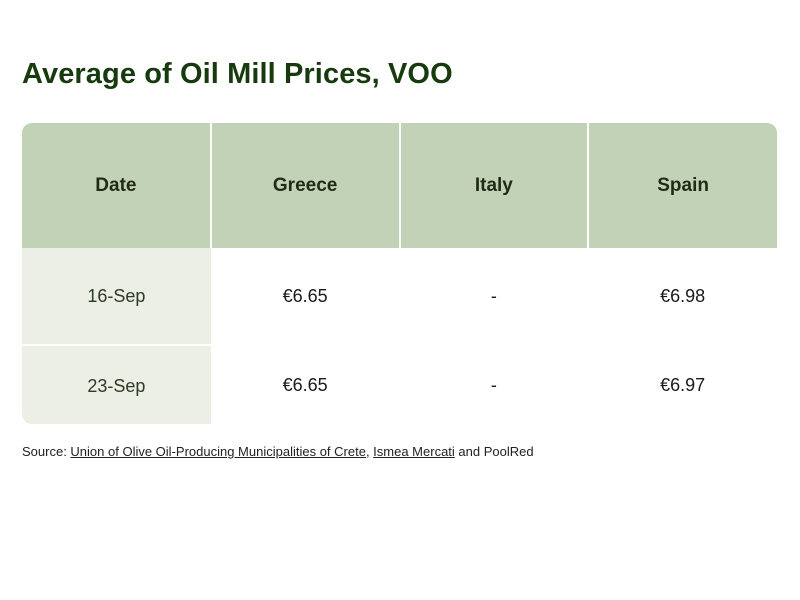 The image size is (800, 600). I want to click on source-suffix: and PoolRed, so click(494, 451).